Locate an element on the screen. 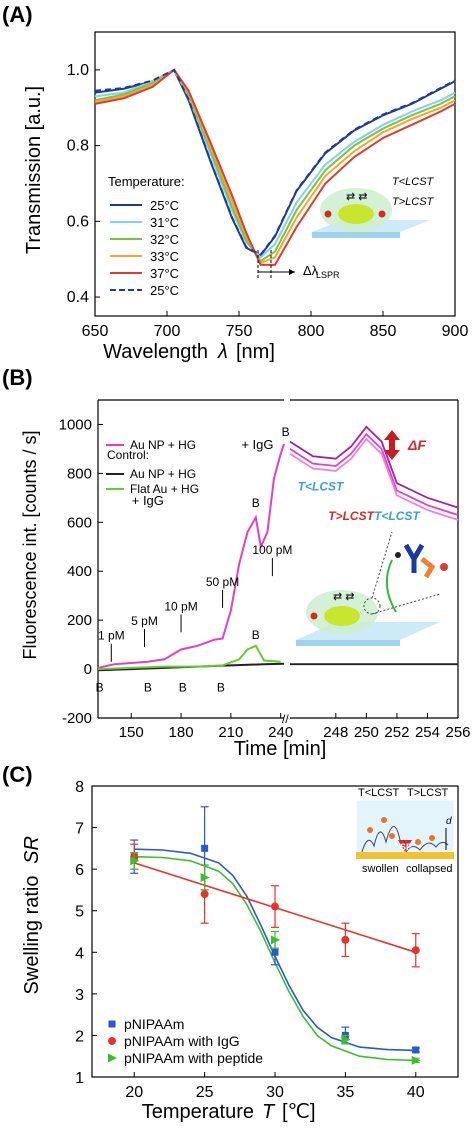  panel-c-ytick-label: 1 is located at coordinates (79, 1078).